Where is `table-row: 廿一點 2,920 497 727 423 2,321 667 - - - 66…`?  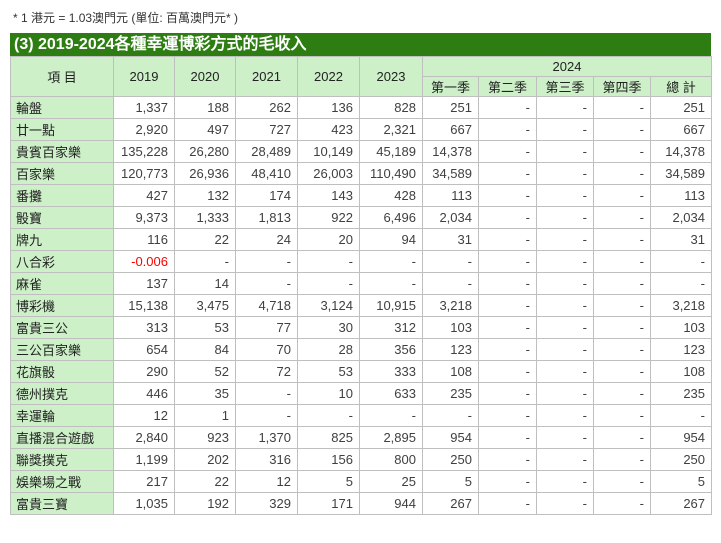 table-row: 廿一點 2,920 497 727 423 2,321 667 - - - 66… is located at coordinates (361, 129).